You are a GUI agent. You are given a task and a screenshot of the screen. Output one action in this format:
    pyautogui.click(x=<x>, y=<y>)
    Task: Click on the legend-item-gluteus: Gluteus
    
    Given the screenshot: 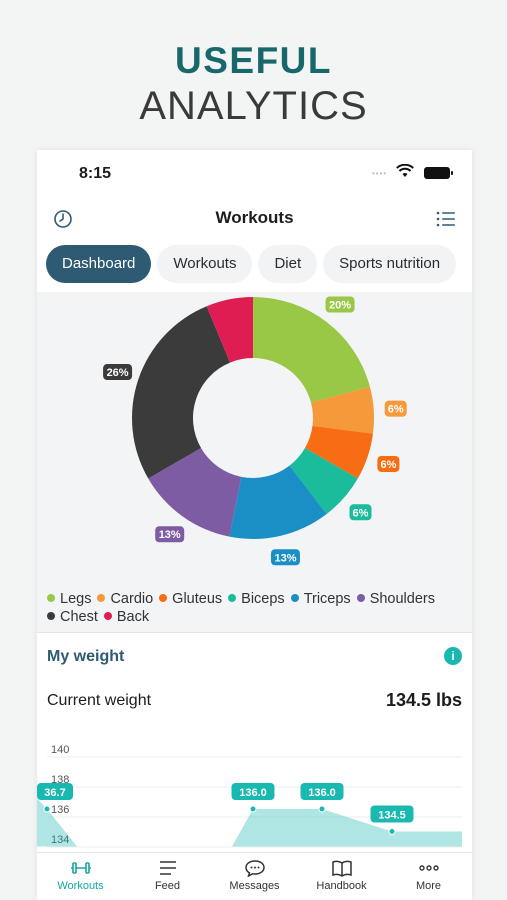 What is the action you would take?
    pyautogui.click(x=190, y=599)
    